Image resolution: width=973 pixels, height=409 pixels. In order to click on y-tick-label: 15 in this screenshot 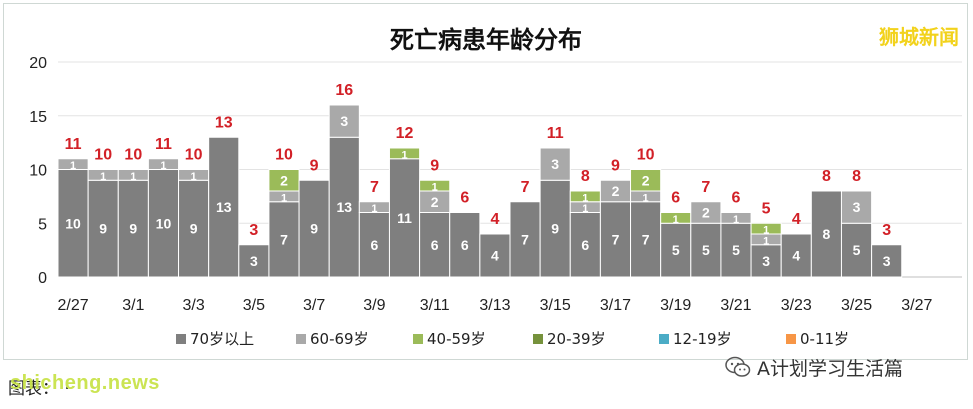, I will do `click(38, 117)`.